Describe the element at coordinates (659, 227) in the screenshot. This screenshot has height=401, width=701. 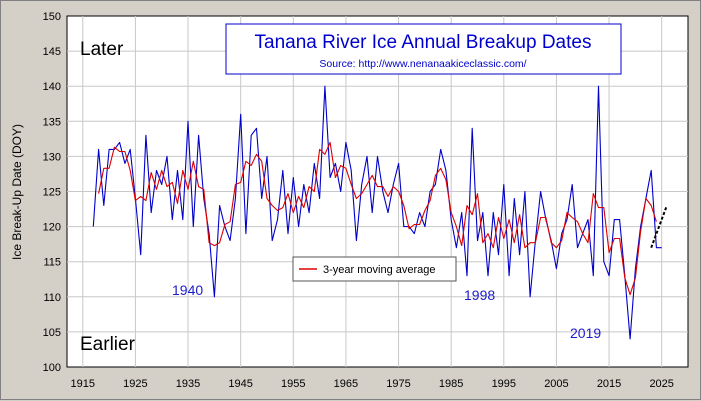
I see `series-line-trend` at that location.